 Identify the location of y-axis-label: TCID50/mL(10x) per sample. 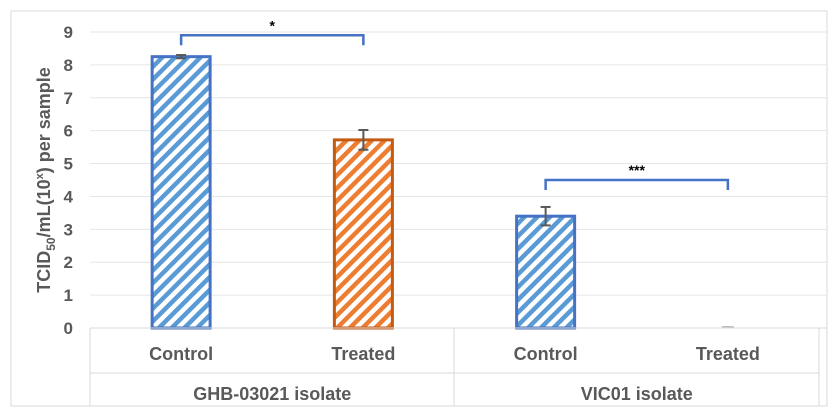
(46, 180).